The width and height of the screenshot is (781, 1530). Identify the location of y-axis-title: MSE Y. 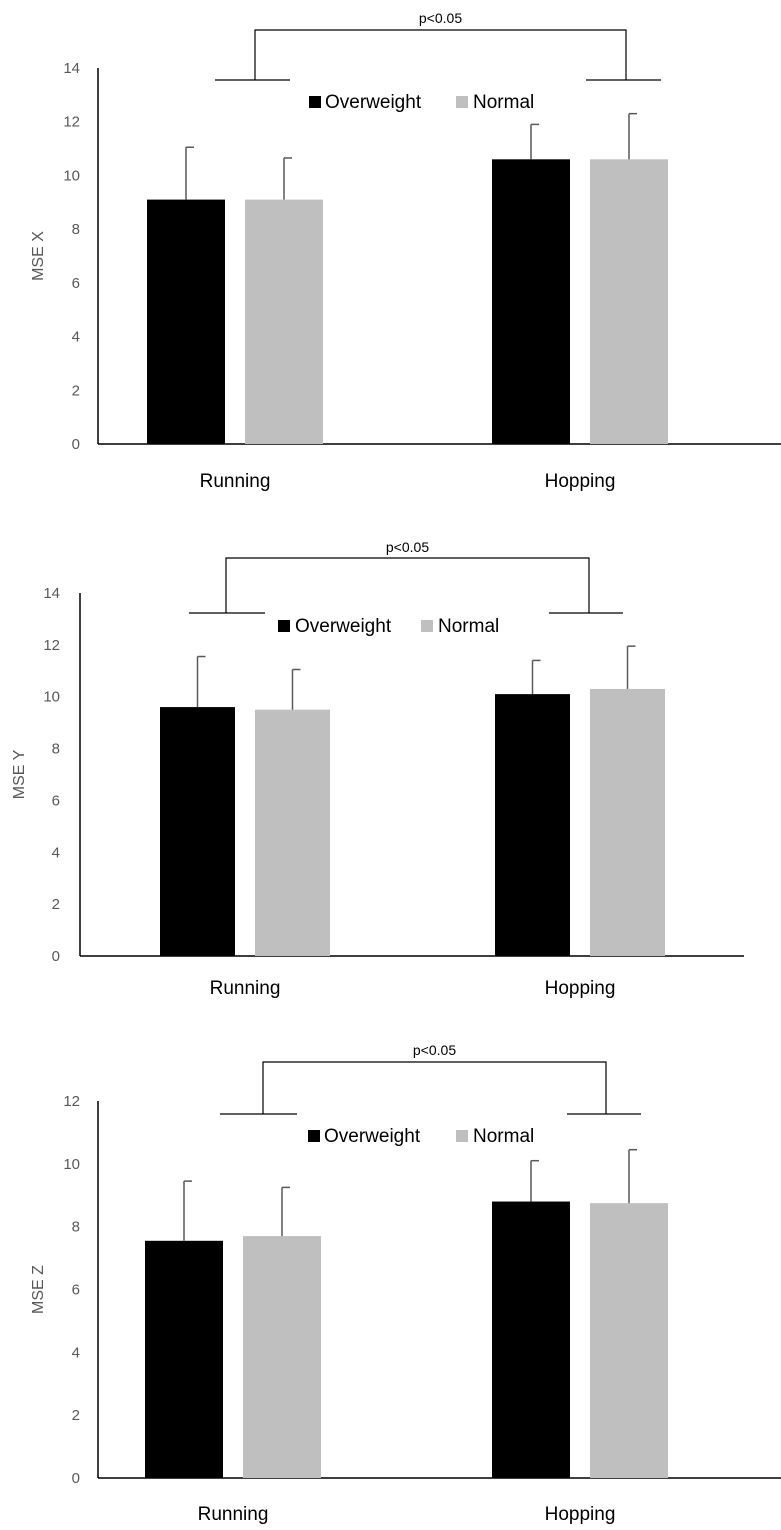
(19, 774).